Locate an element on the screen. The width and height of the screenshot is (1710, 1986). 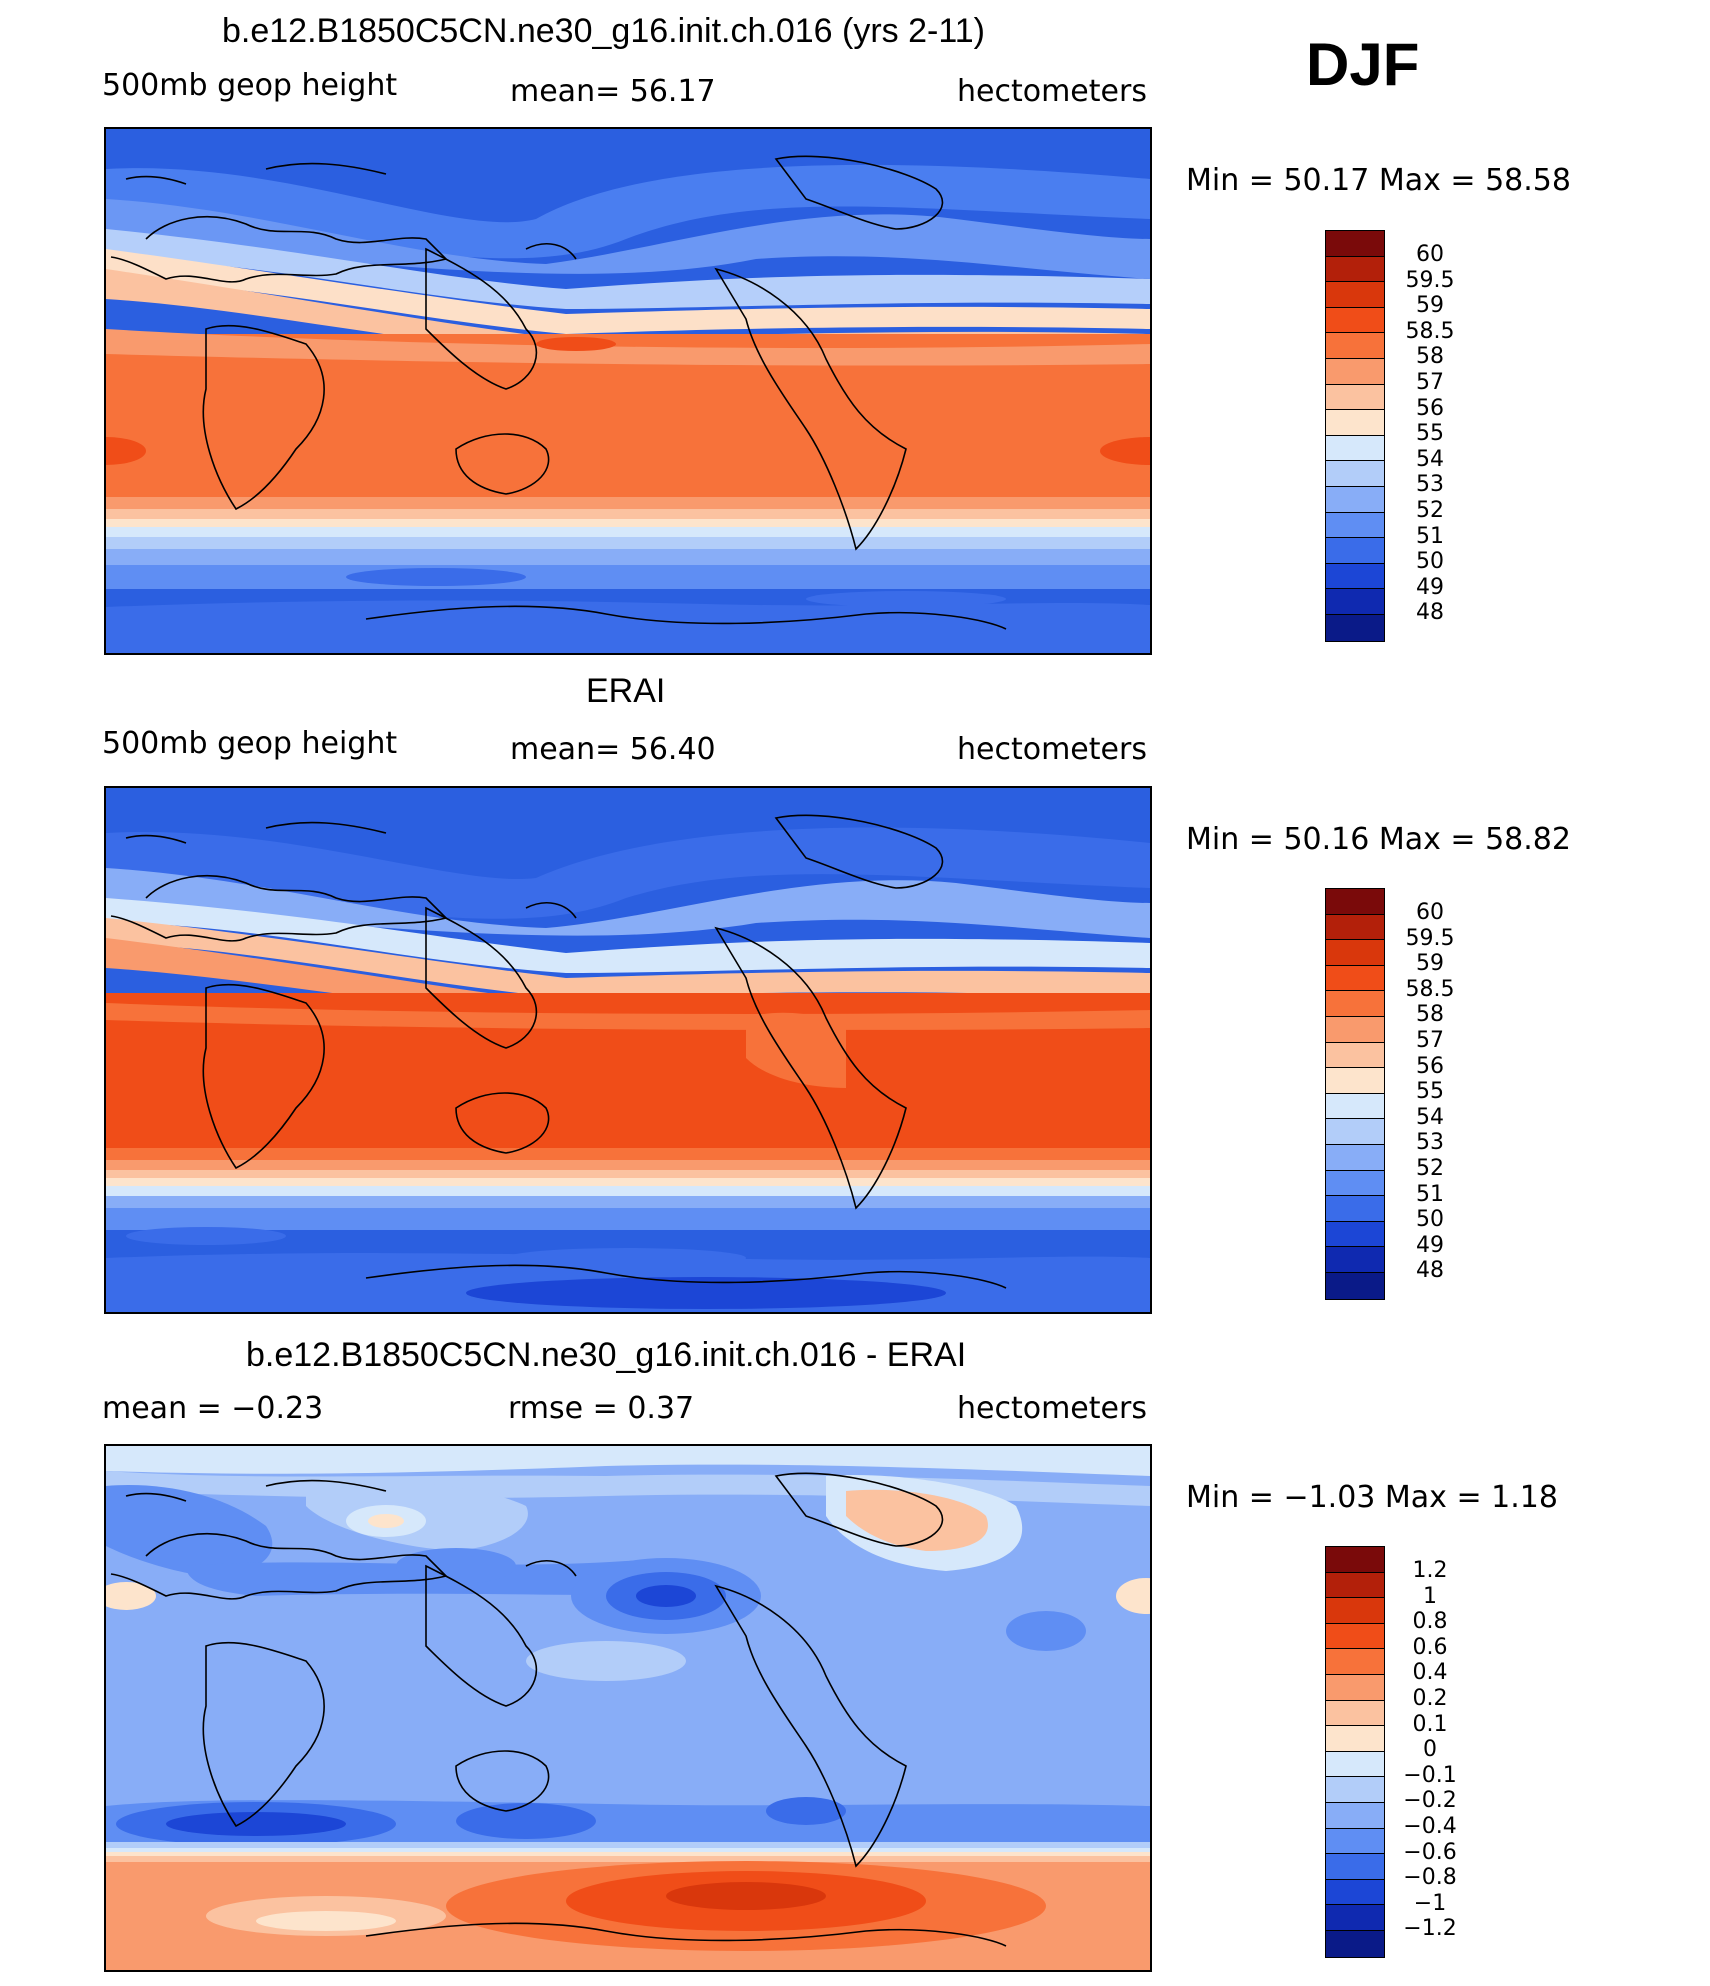
panel3-colorbar-label: 0.1 is located at coordinates (1430, 1724).